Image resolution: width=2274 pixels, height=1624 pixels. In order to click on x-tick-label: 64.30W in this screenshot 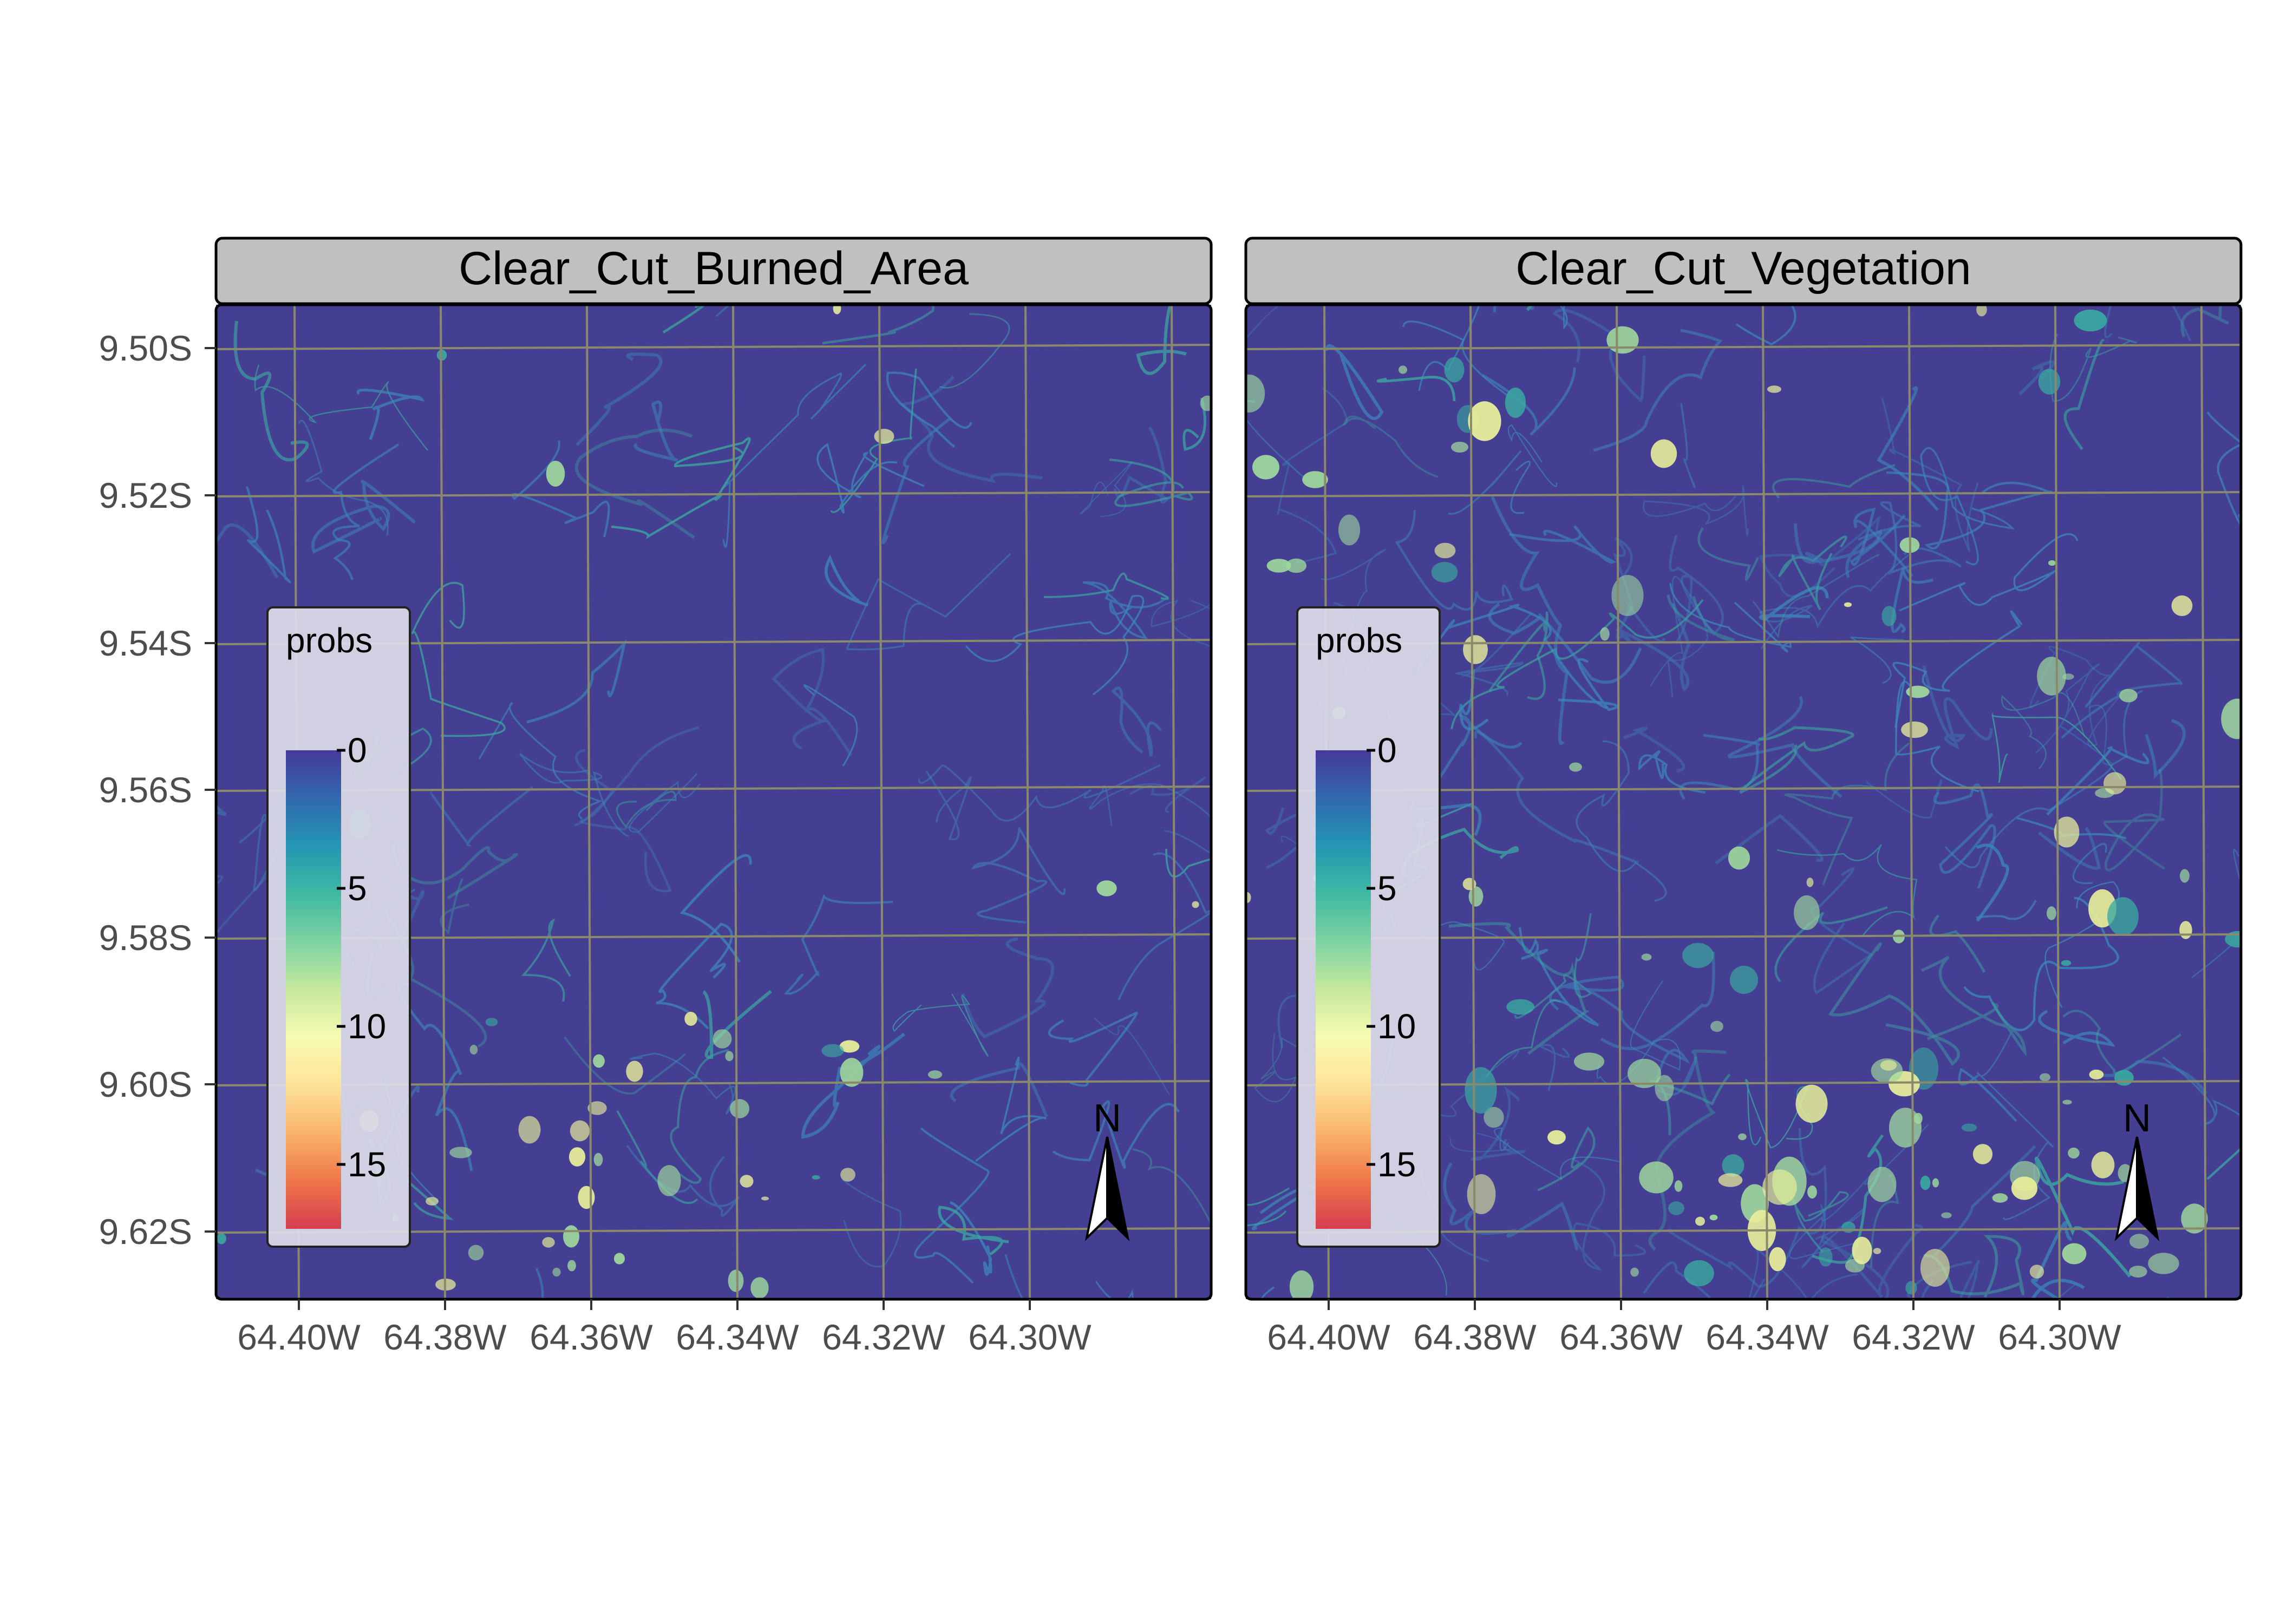, I will do `click(2060, 1337)`.